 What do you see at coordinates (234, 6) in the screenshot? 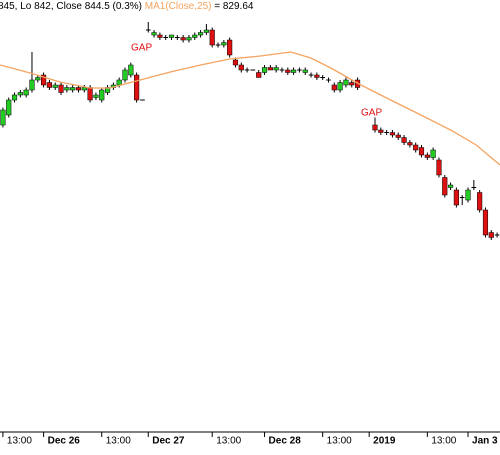
I see `ma-value: = 829.64` at bounding box center [234, 6].